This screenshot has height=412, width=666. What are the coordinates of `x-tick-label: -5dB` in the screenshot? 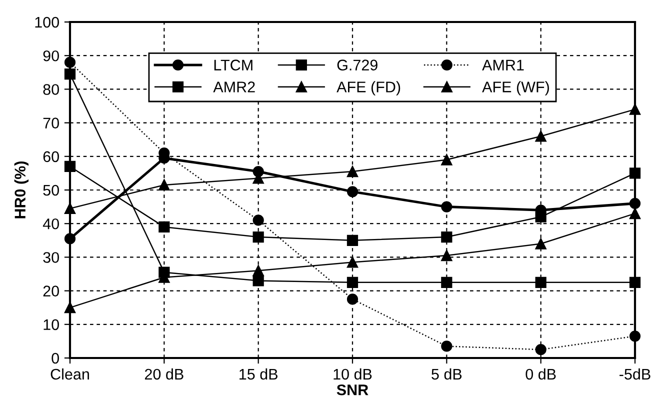 It's located at (635, 374).